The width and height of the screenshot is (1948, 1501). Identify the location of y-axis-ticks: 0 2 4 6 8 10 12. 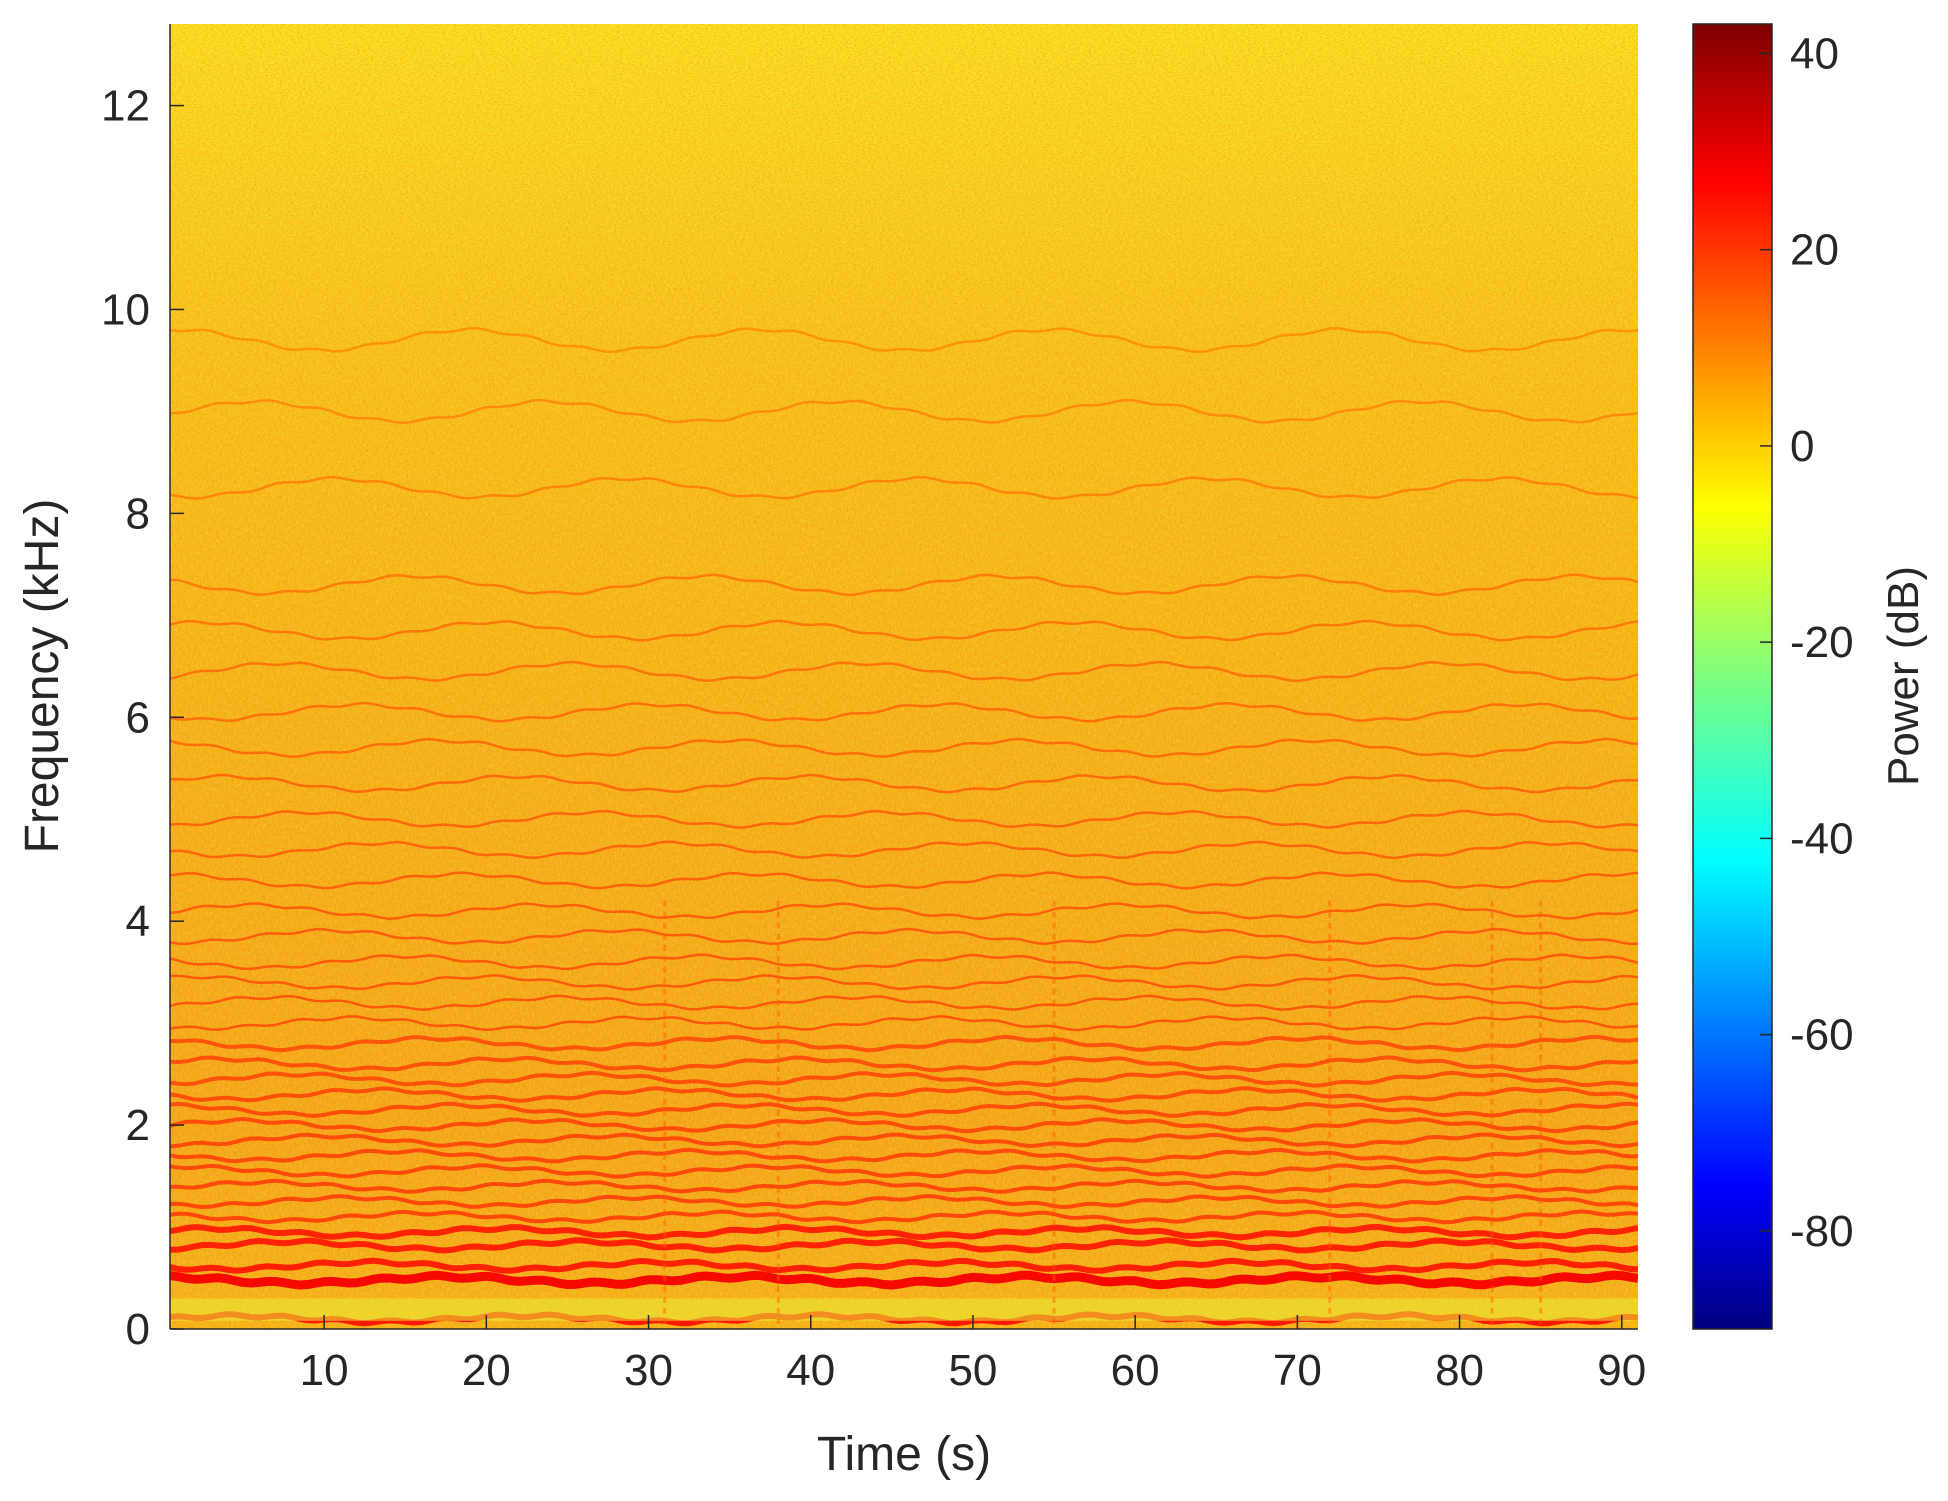
(142, 718).